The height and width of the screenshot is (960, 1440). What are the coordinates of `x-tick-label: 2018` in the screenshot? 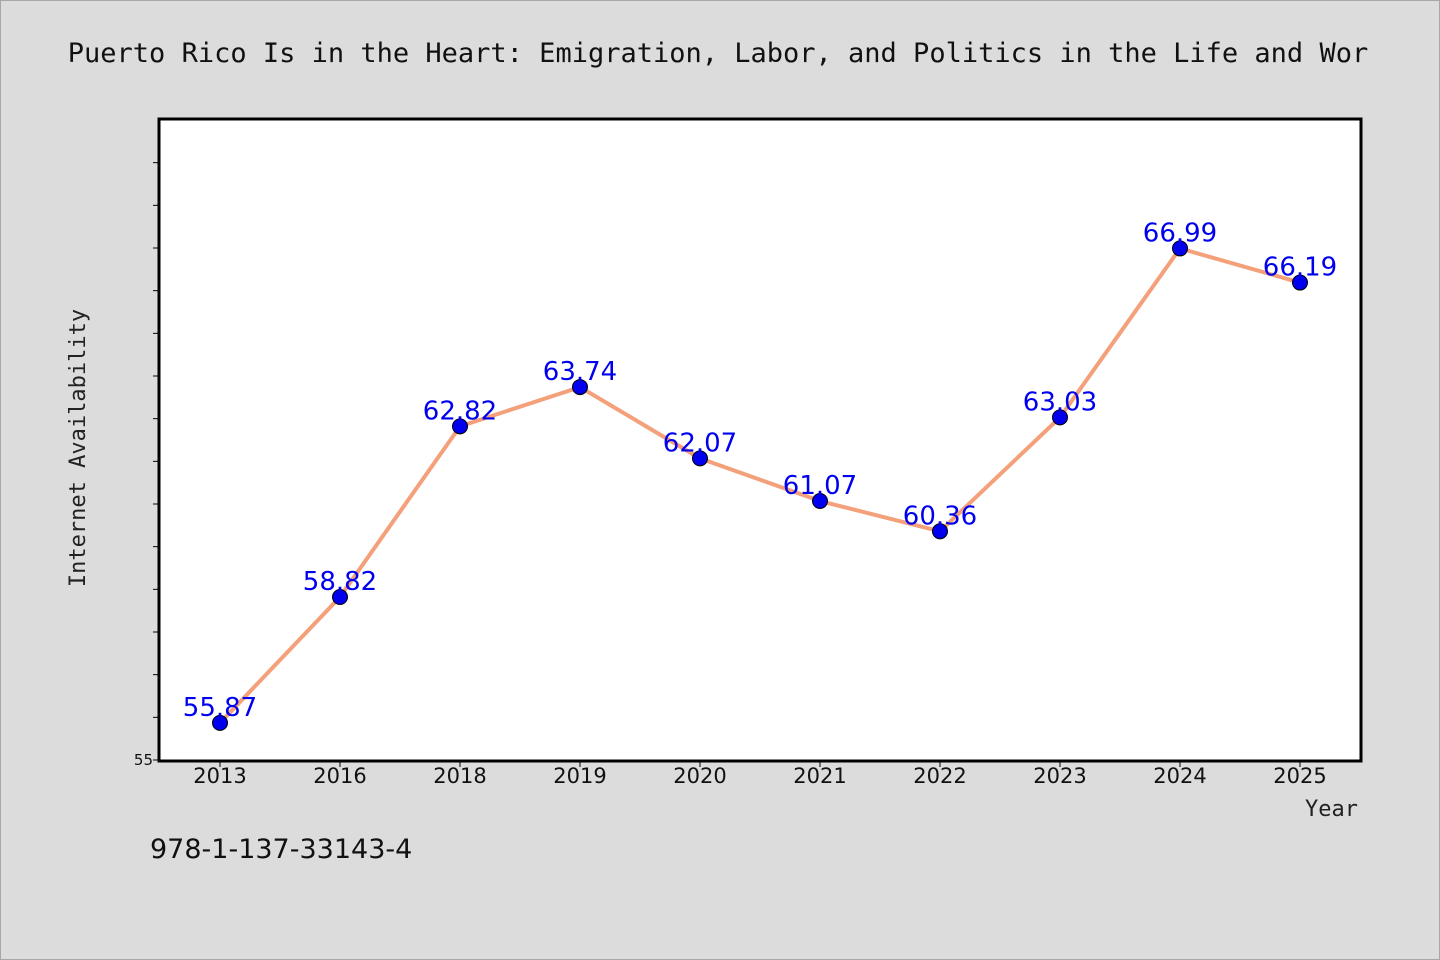 It's located at (459, 776).